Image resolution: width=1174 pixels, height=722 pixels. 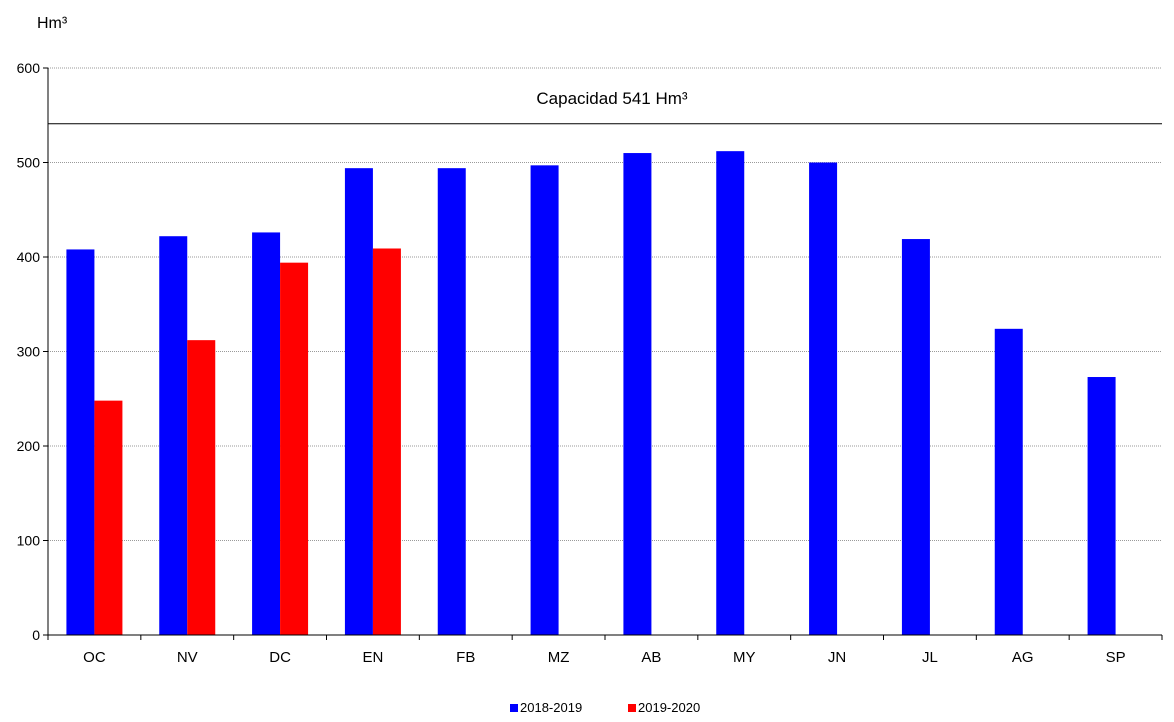 What do you see at coordinates (551, 707) in the screenshot?
I see `legend-label: 2018-2019` at bounding box center [551, 707].